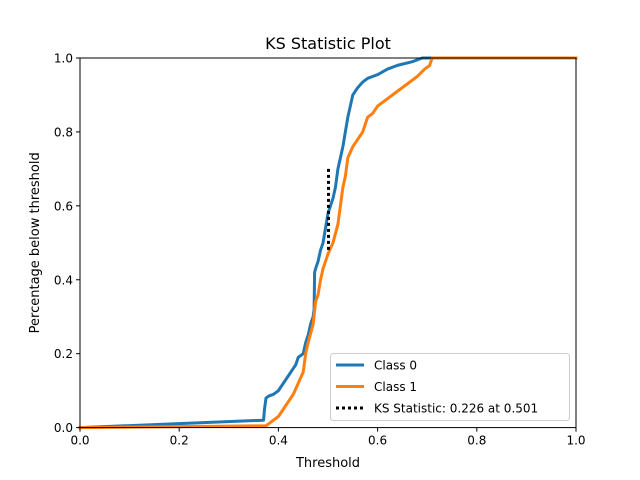 The image size is (640, 480). What do you see at coordinates (476, 441) in the screenshot?
I see `x-tick-label: 0.8` at bounding box center [476, 441].